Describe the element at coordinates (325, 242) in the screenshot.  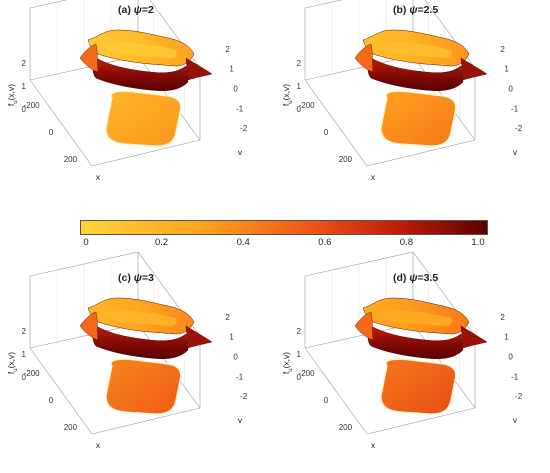
I see `colorbar-tick-label: 0.6` at that location.